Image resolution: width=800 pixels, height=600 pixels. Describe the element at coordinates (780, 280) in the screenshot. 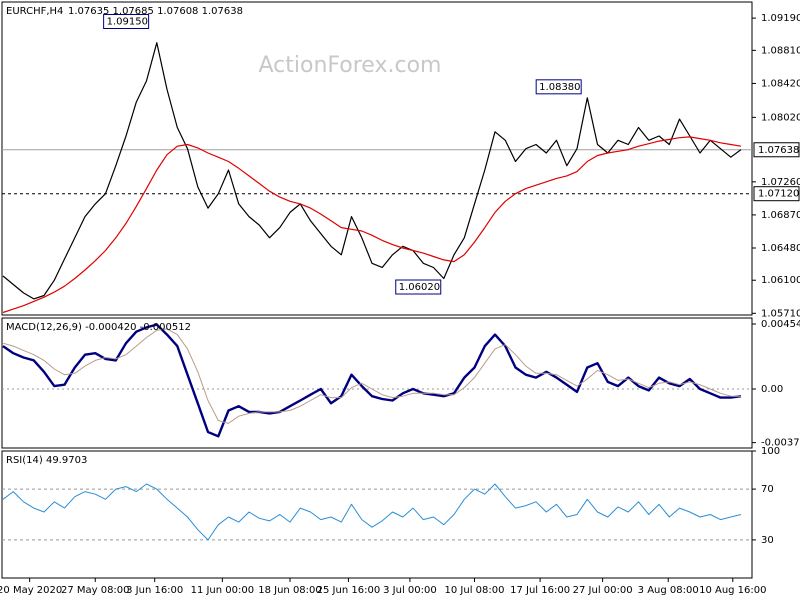

I see `y-tick-label: 1.06100` at that location.